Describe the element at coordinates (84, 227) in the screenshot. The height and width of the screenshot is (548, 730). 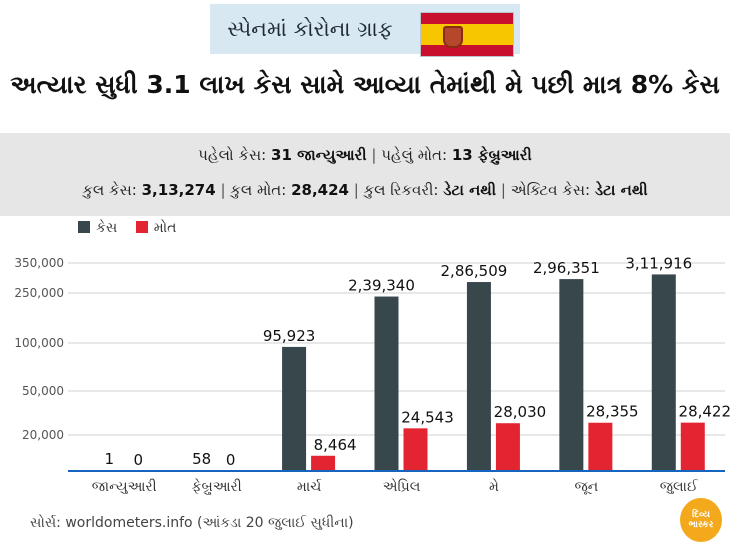
I see `legend-swatch-cases` at that location.